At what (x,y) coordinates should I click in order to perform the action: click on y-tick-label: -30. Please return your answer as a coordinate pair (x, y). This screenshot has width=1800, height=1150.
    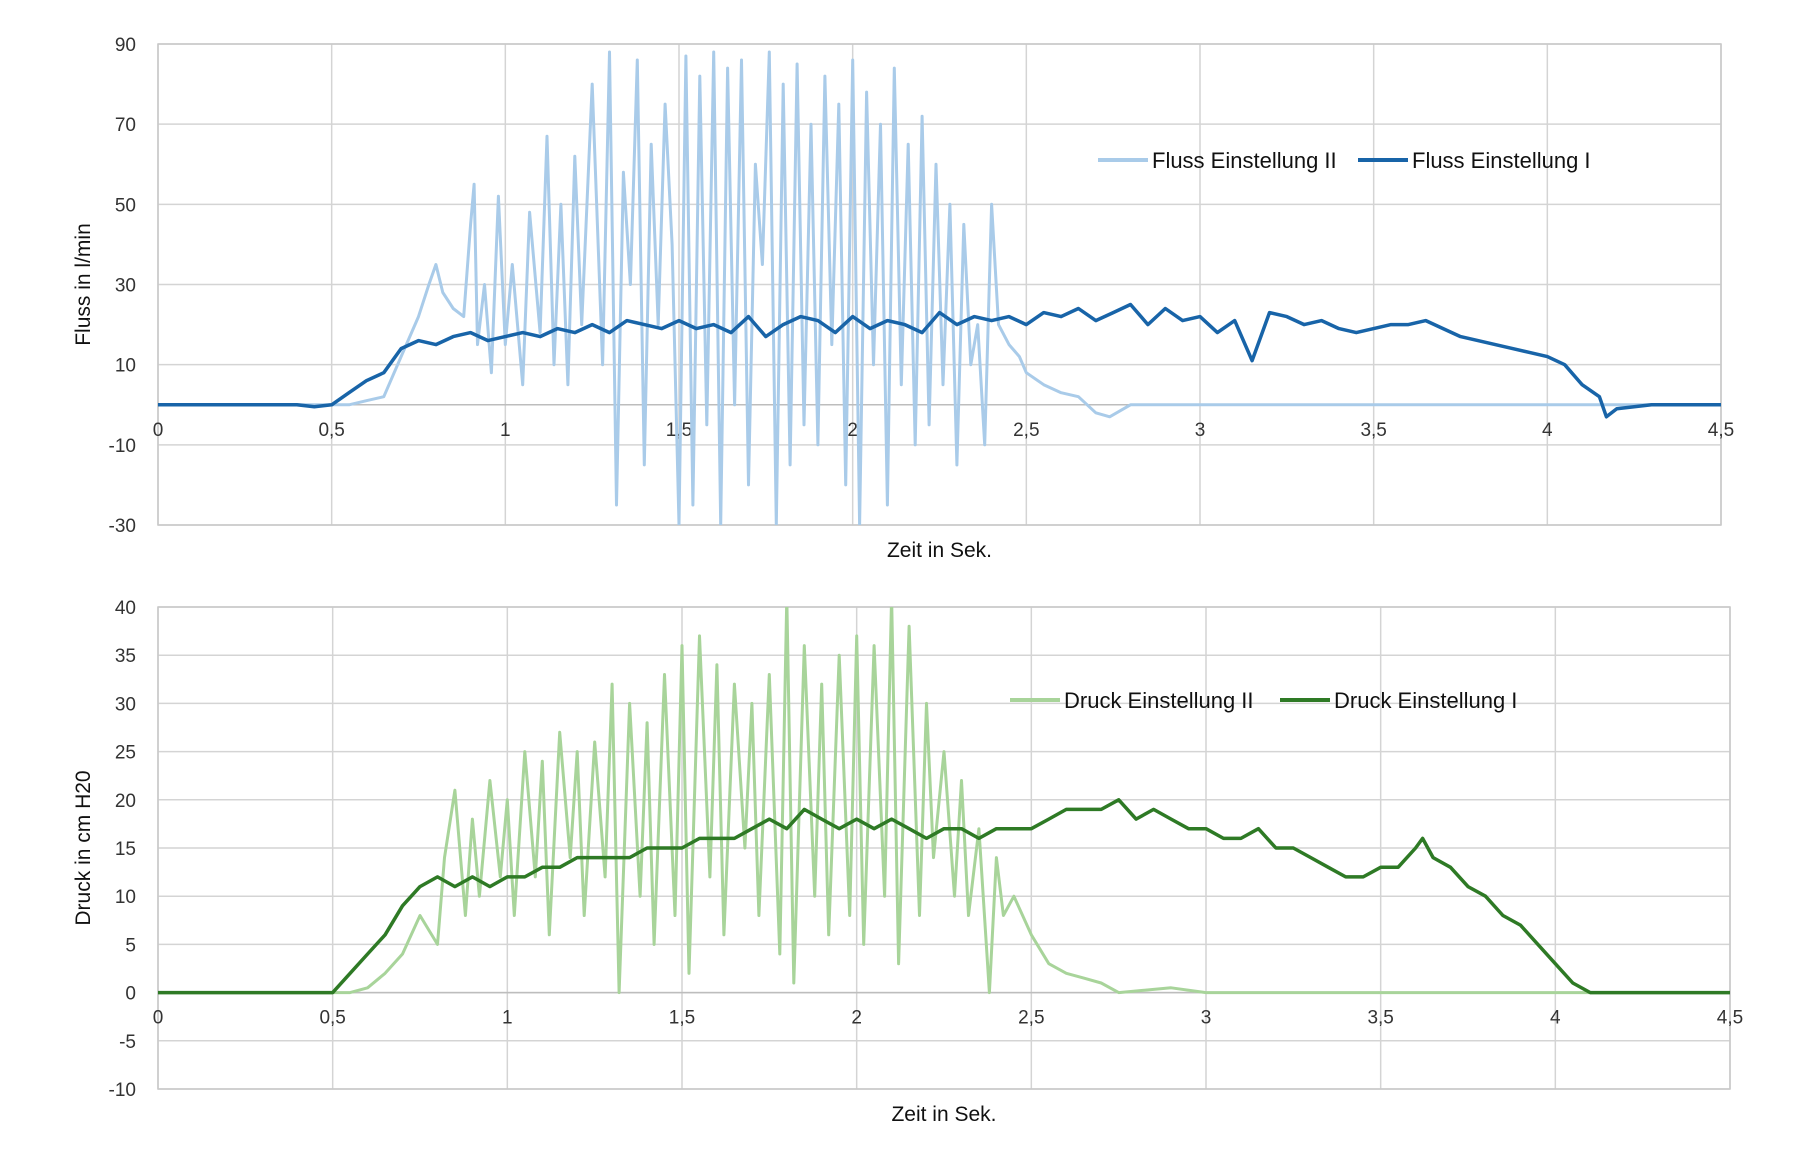
    Looking at the image, I should click on (122, 526).